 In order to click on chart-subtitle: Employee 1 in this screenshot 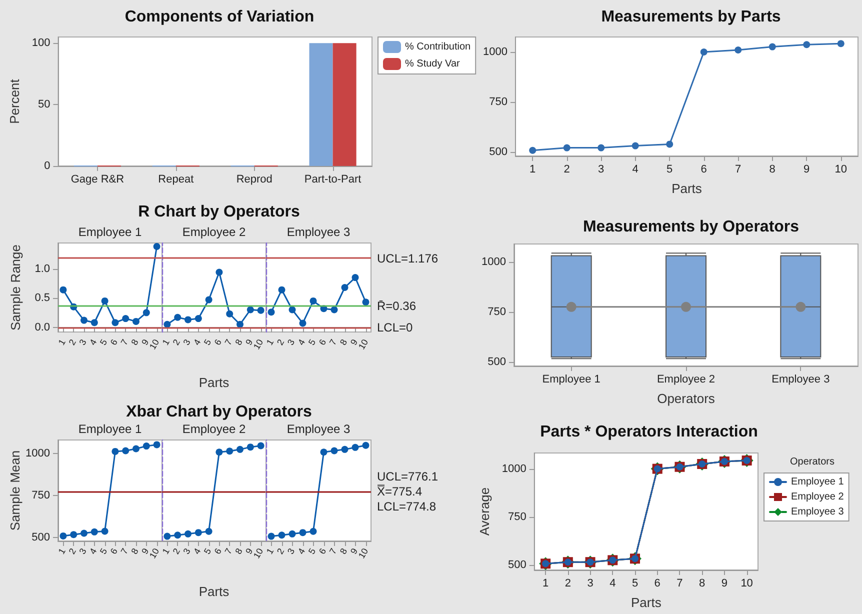, I will do `click(110, 232)`.